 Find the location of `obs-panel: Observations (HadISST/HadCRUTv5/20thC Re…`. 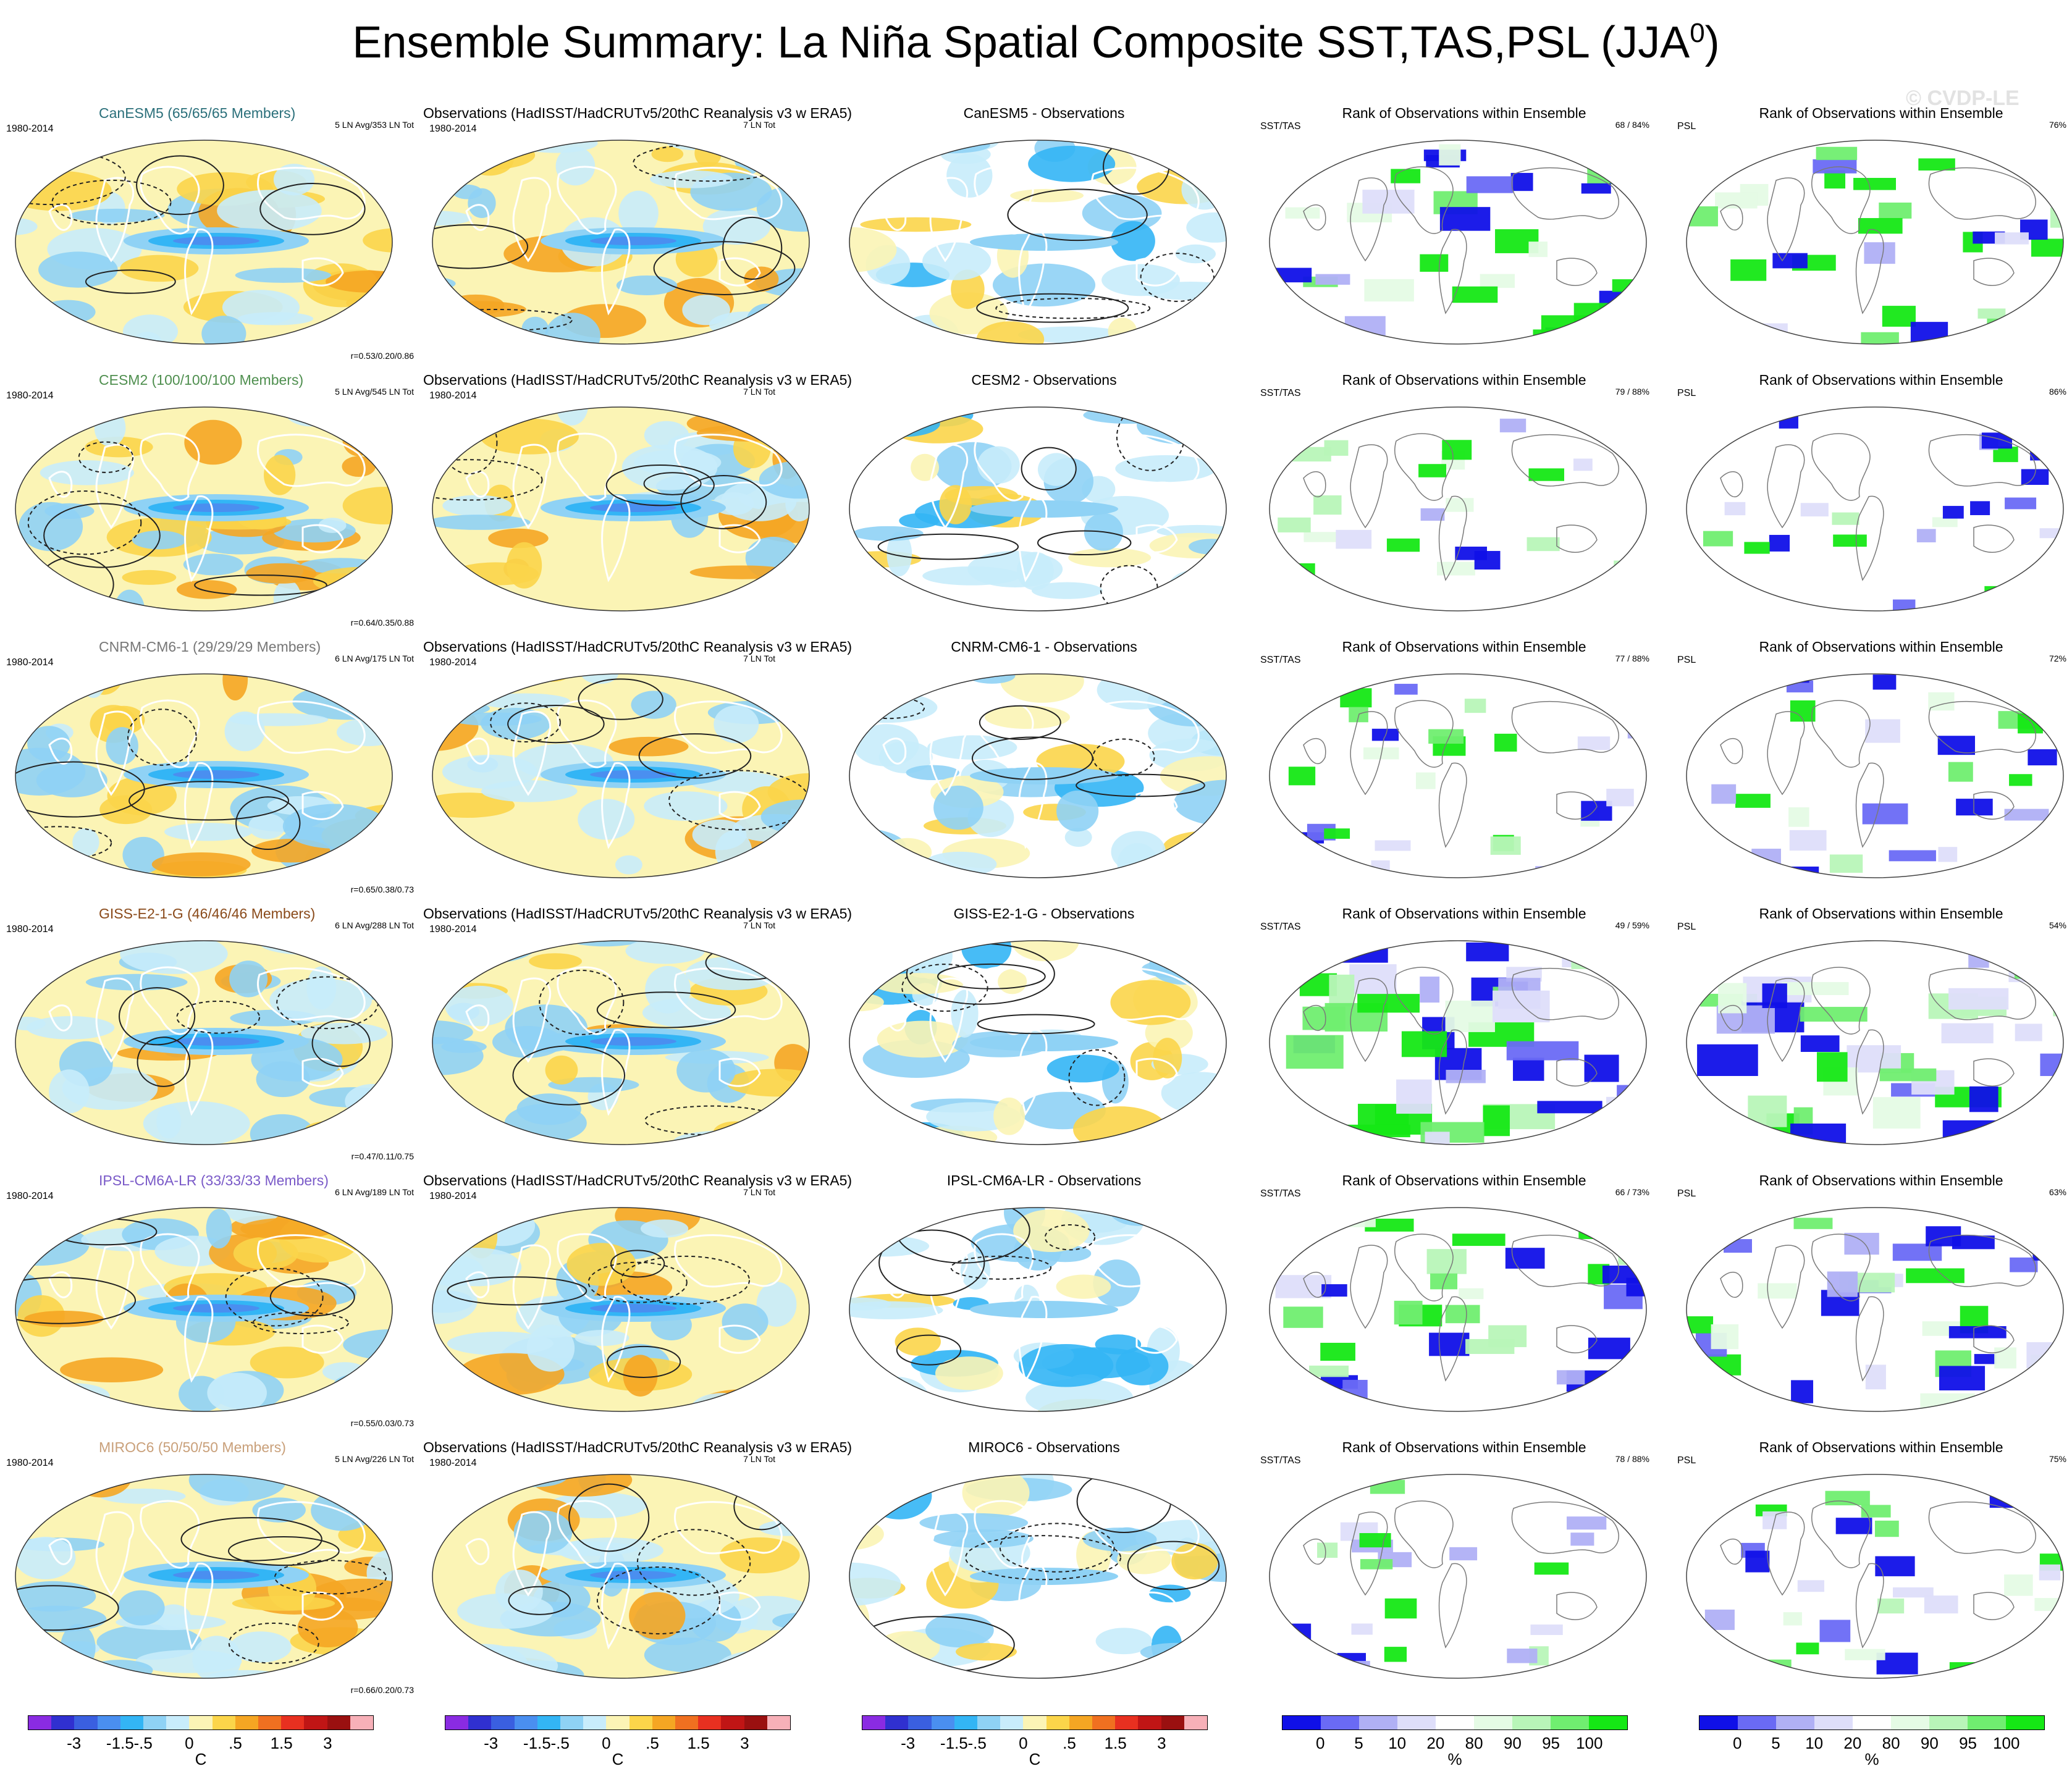

obs-panel: Observations (HadISST/HadCRUTv5/20thC Re… is located at coordinates (637, 234).